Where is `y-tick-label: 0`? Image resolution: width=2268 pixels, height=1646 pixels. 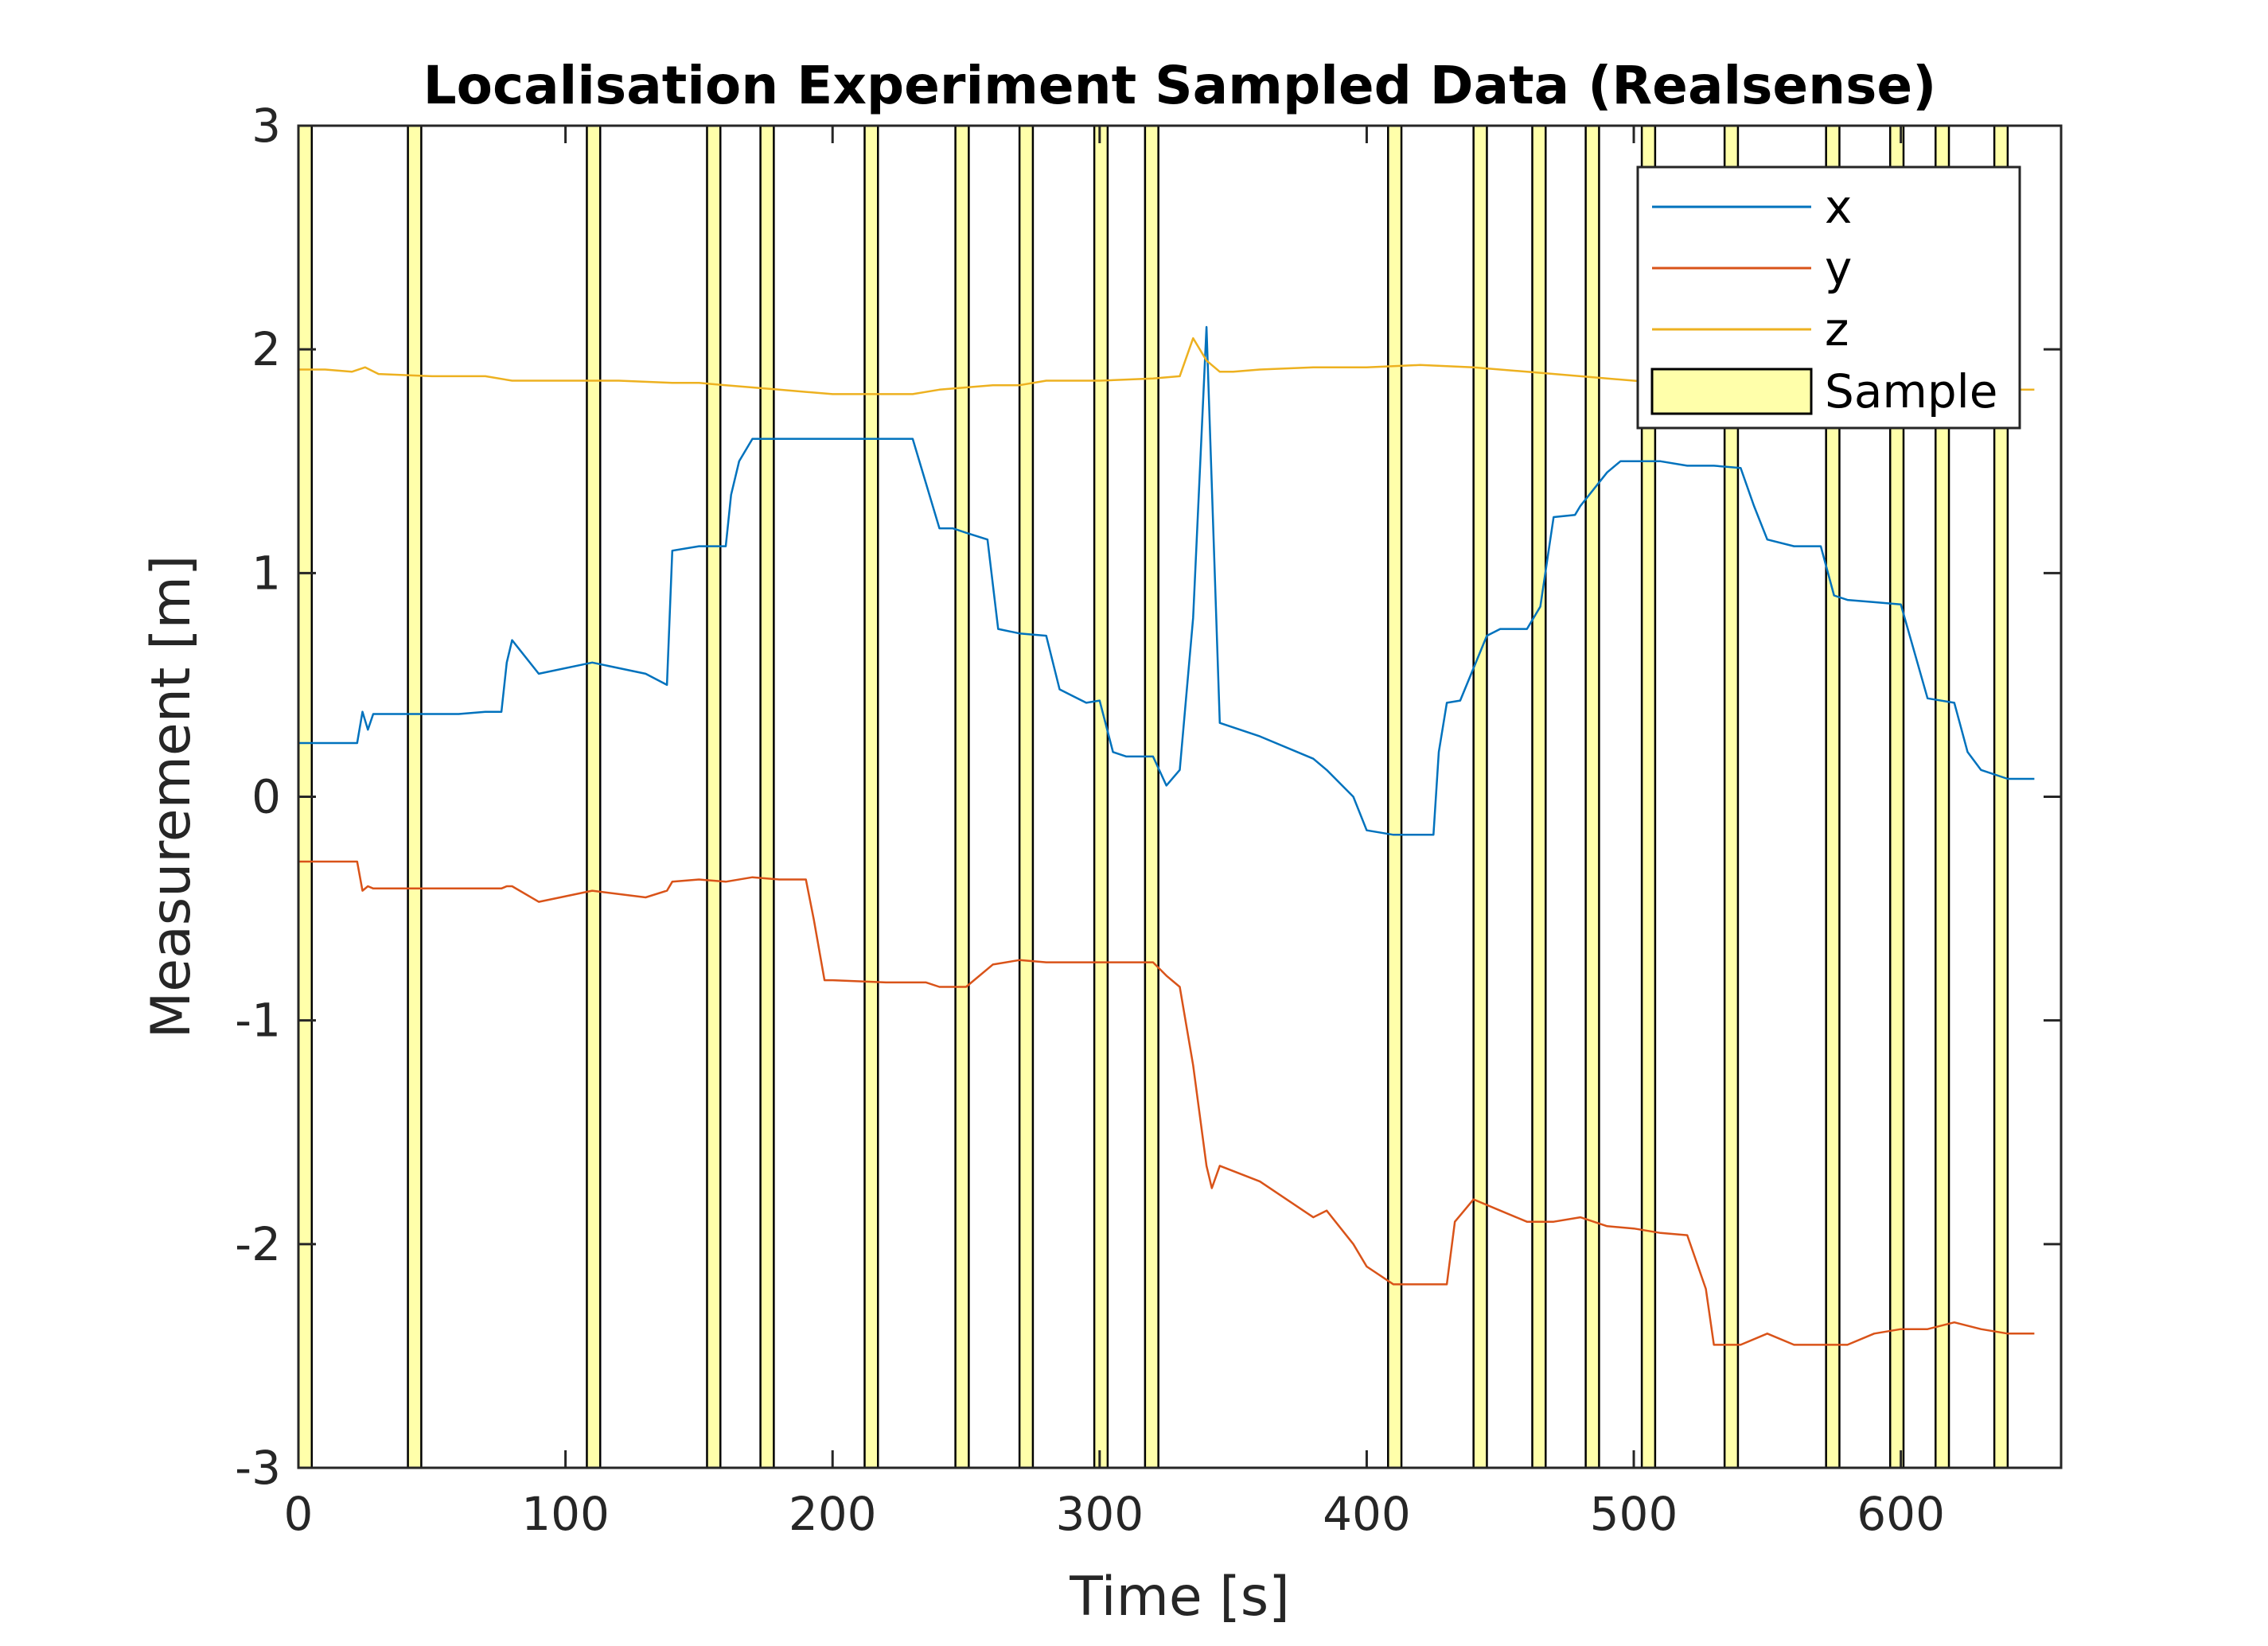
y-tick-label: 0 is located at coordinates (266, 797).